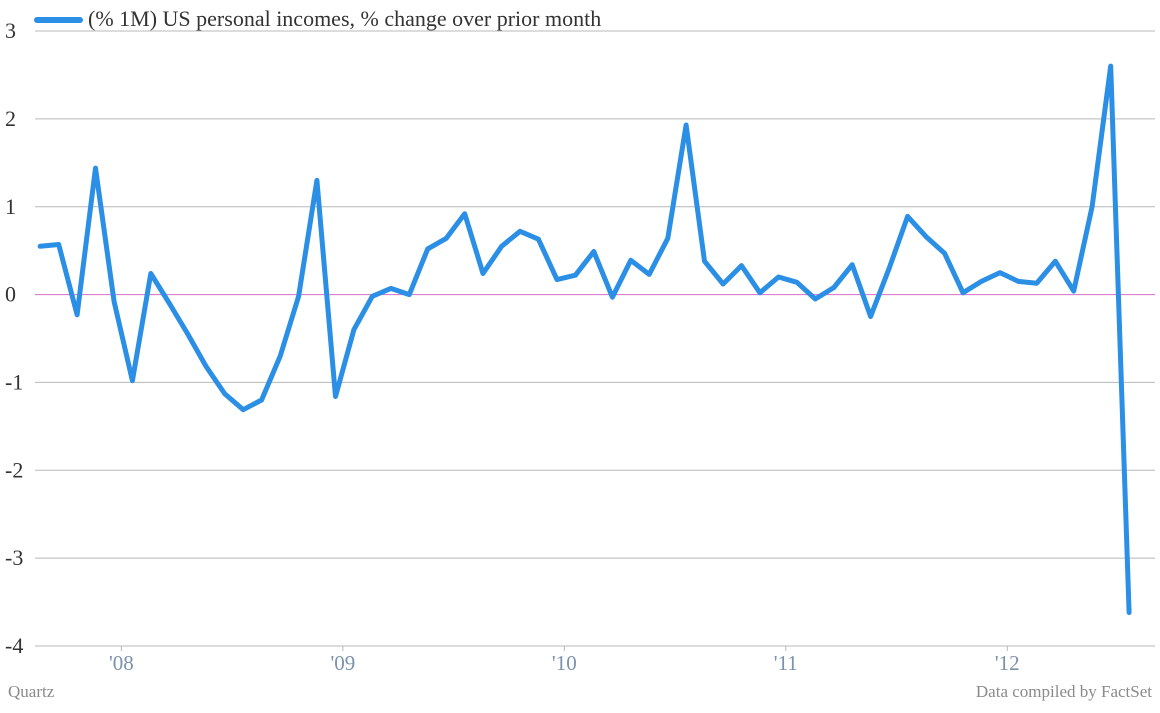  Describe the element at coordinates (1007, 663) in the screenshot. I see `x-tick-label: '12` at that location.